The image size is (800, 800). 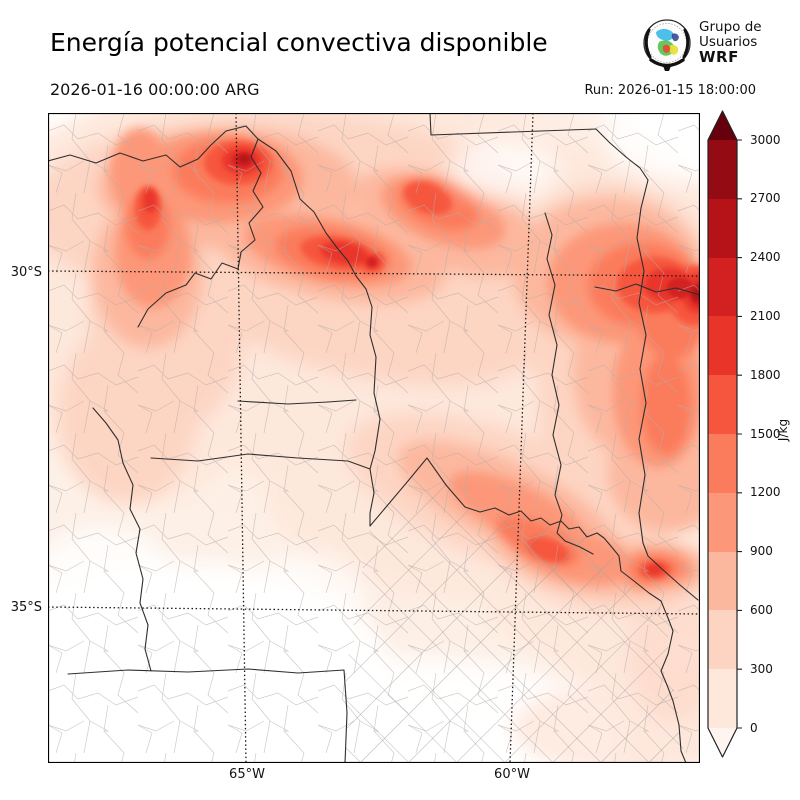 What do you see at coordinates (761, 609) in the screenshot?
I see `colorbar-tick-label: 600` at bounding box center [761, 609].